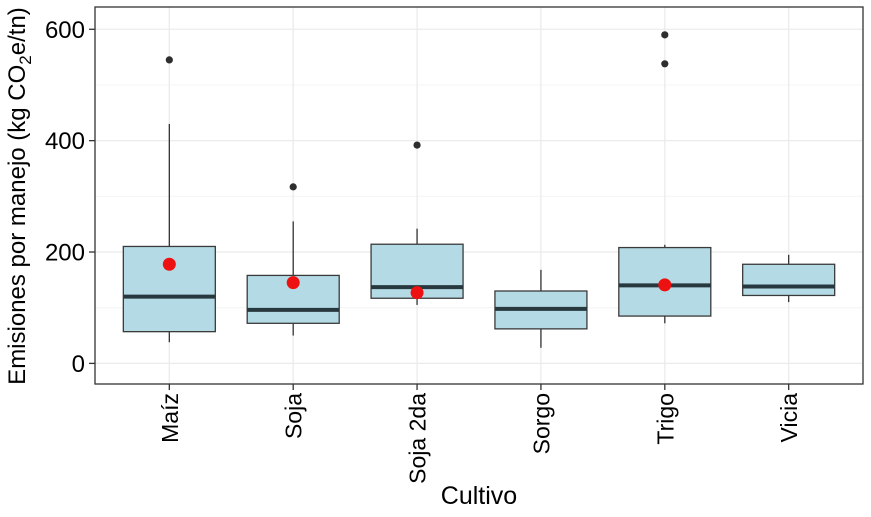  Describe the element at coordinates (17, 31) in the screenshot. I see `y-axis-title-post: e/tn)` at that location.